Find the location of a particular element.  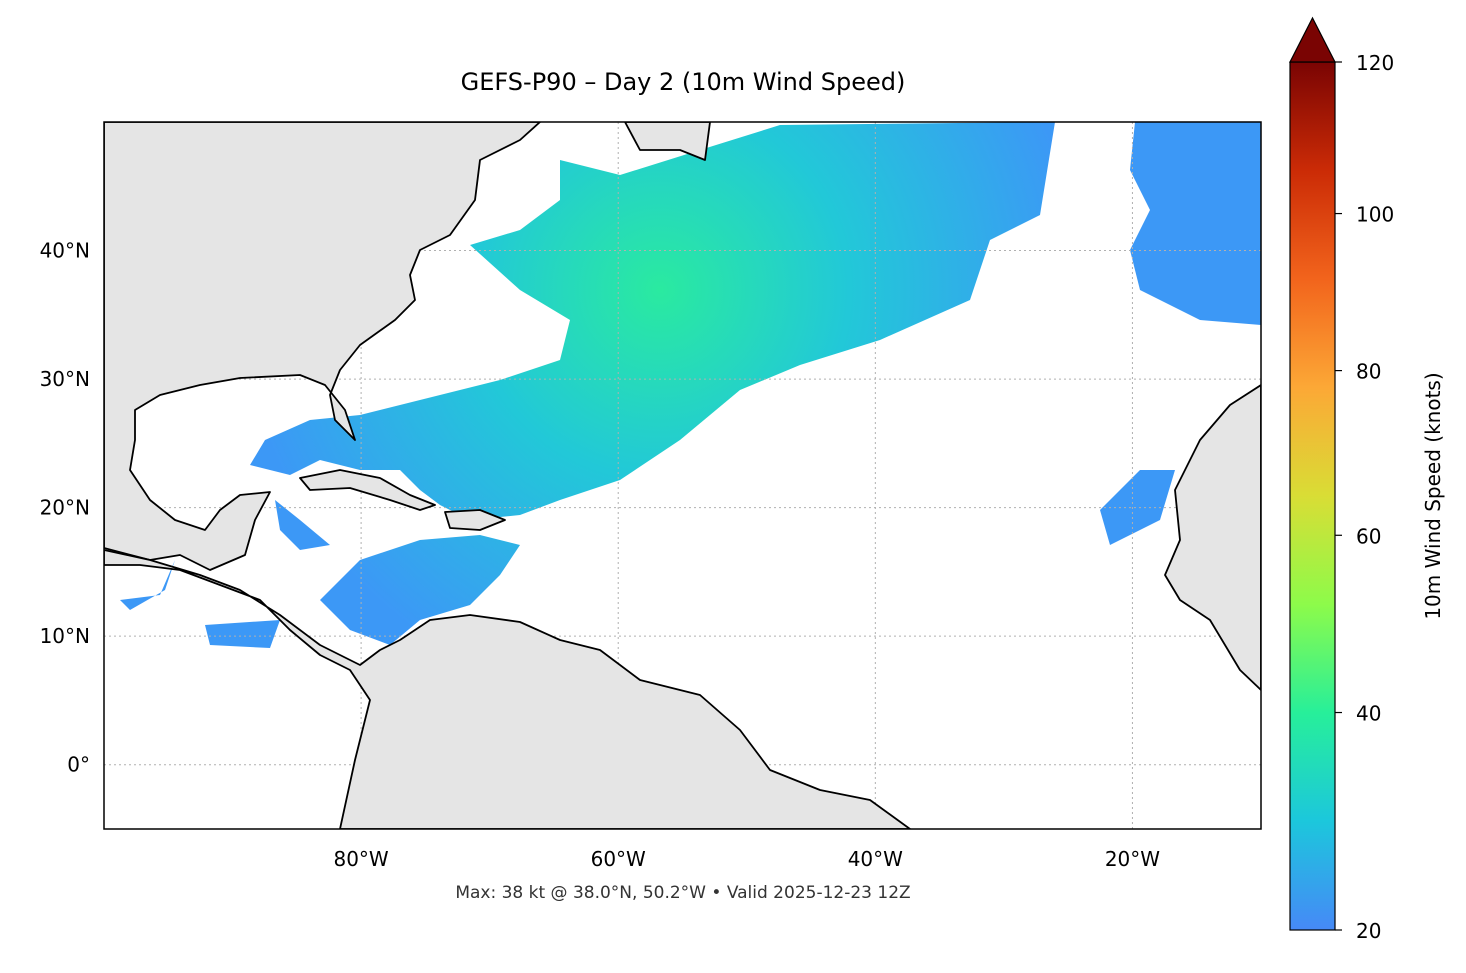

colorbar-tick-label: 40 is located at coordinates (1368, 714).